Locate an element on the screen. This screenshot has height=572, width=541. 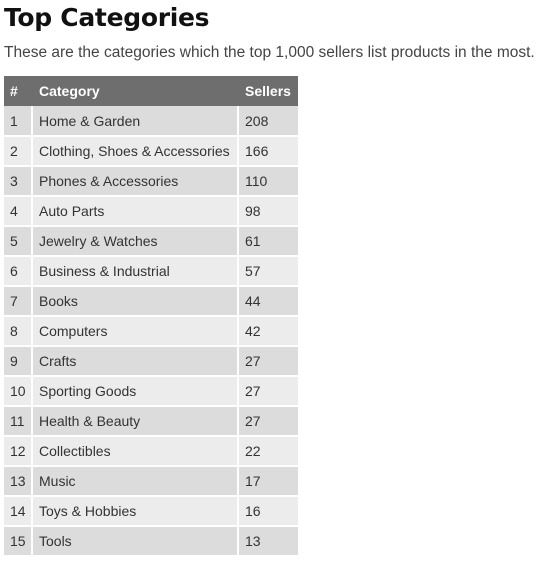
category-cell: Clothing, Shoes & Accessories is located at coordinates (135, 151).